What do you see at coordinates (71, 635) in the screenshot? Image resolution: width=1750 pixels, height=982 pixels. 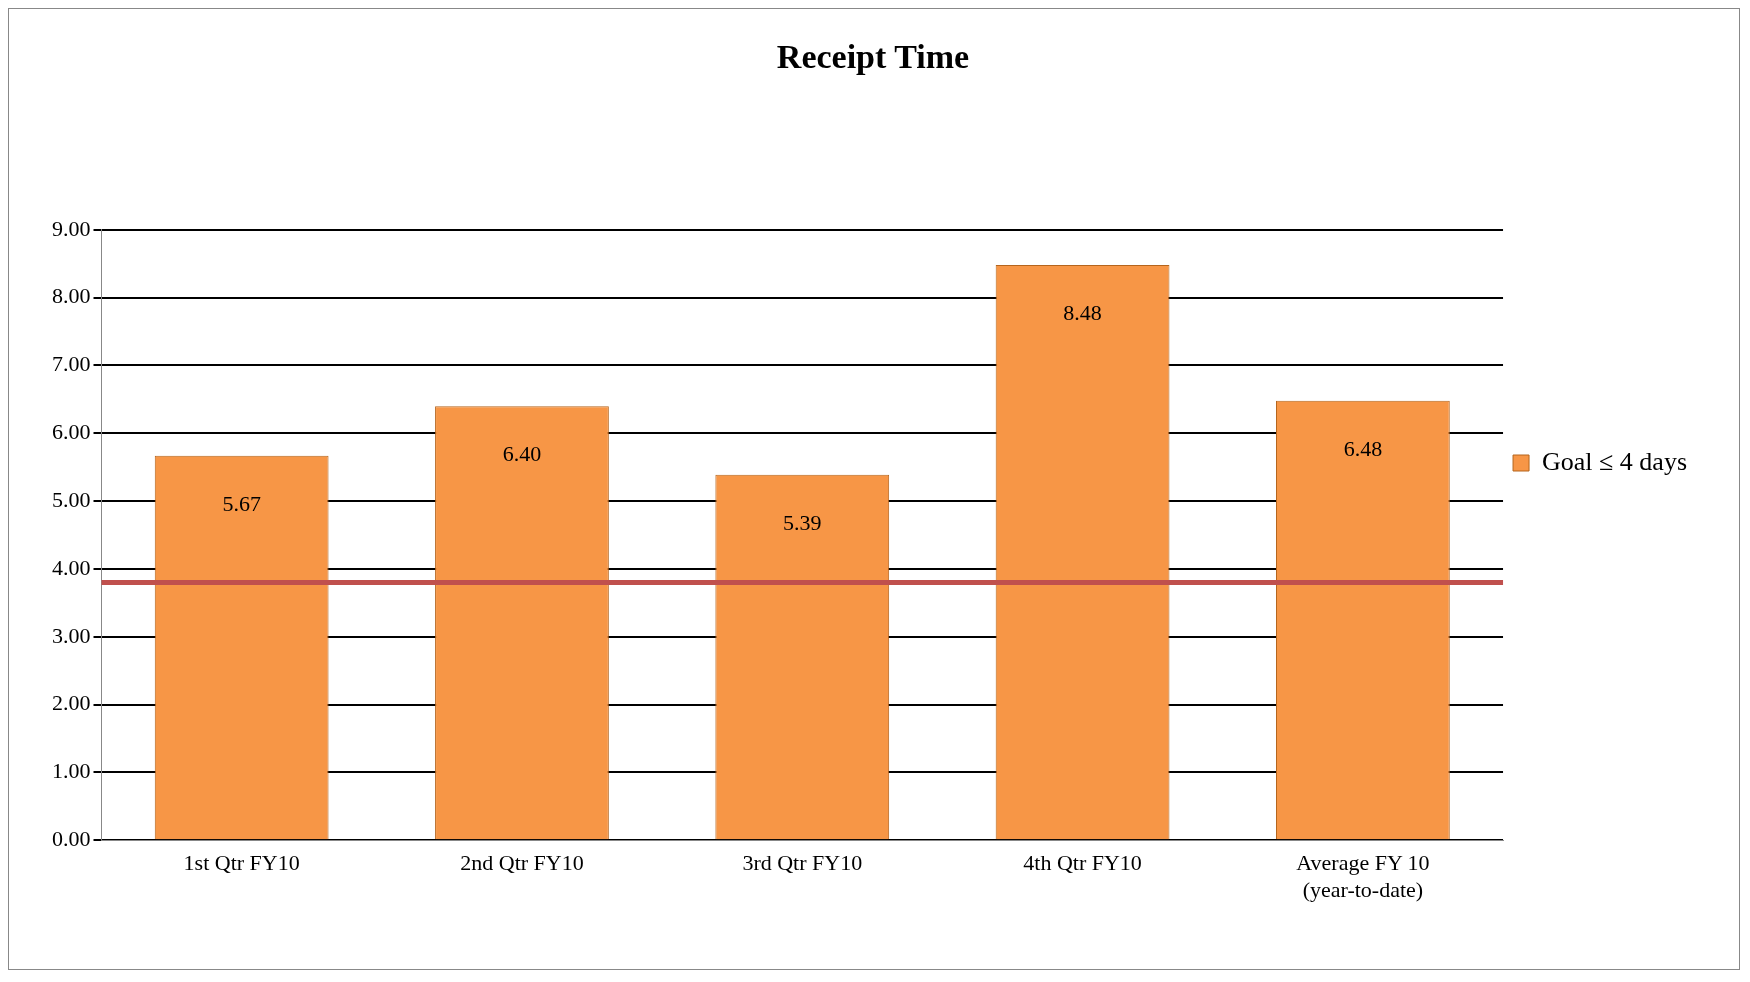 I see `y-tick-label: 3.00` at bounding box center [71, 635].